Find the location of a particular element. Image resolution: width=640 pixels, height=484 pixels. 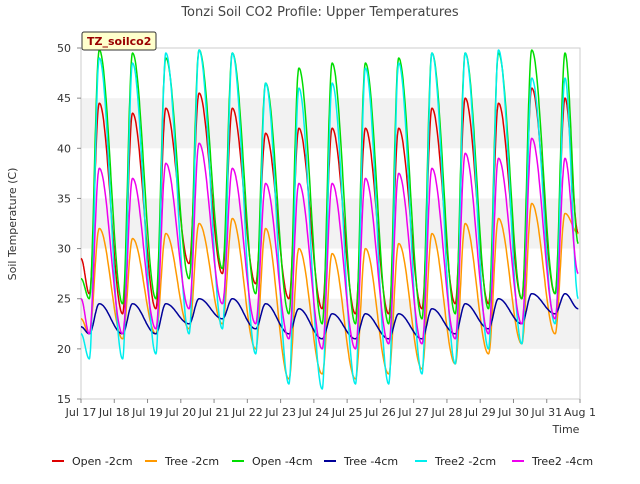

x-tick-label: Jul 31 is located at coordinates (546, 412).